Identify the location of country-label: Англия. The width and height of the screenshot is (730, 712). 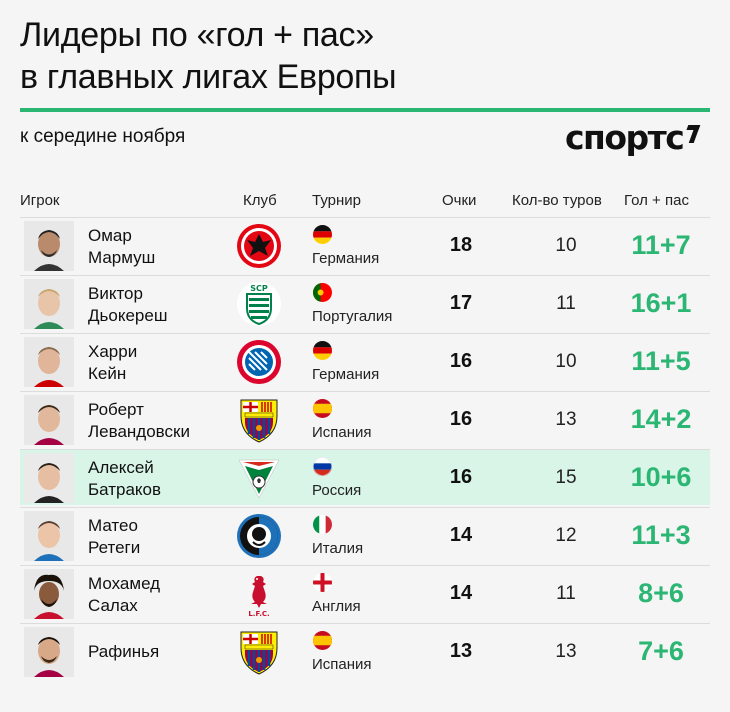
(336, 606).